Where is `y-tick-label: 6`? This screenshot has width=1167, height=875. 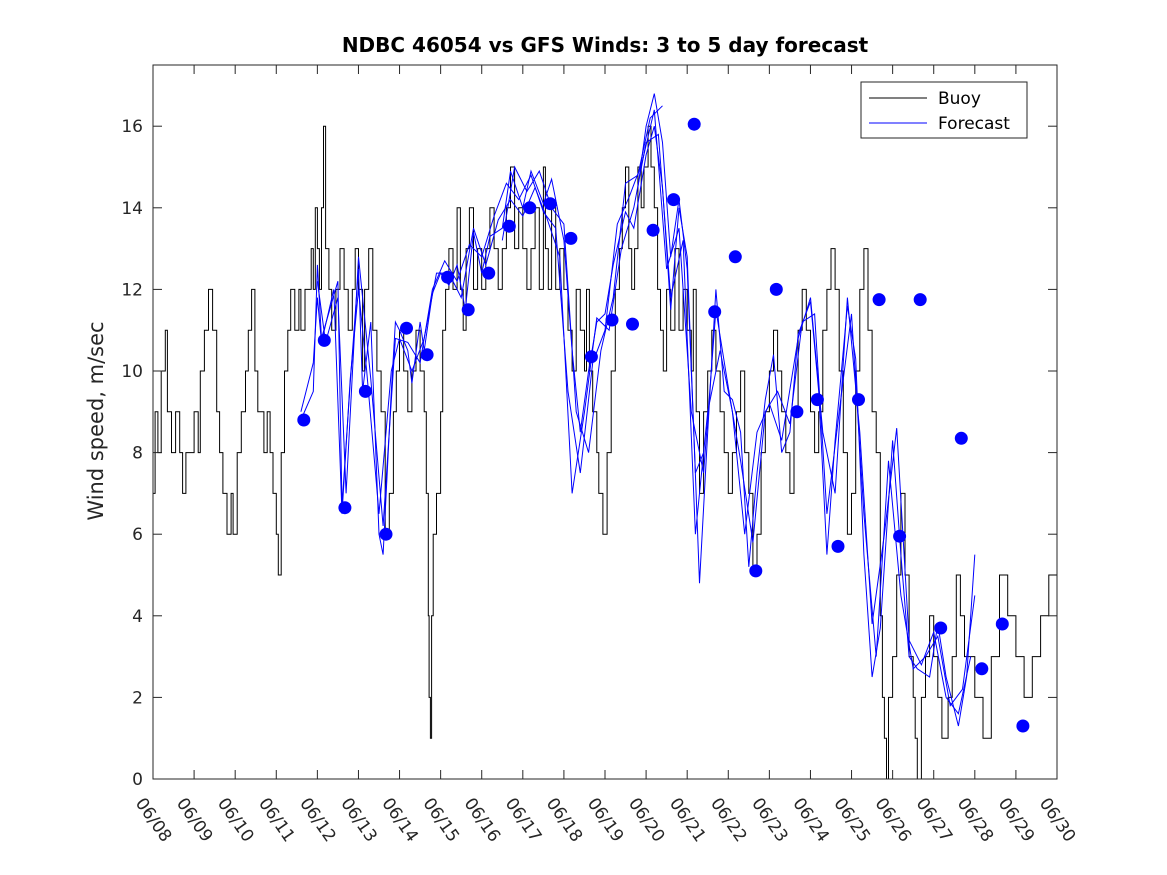
y-tick-label: 6 is located at coordinates (137, 535).